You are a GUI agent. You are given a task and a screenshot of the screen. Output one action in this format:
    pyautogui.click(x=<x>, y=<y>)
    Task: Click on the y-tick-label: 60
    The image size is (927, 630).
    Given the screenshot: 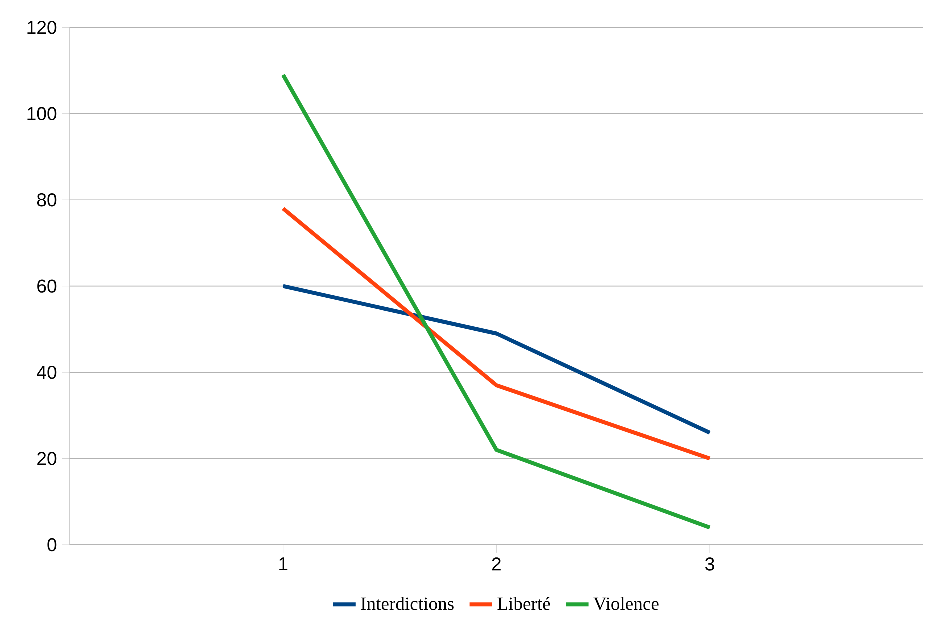 What is the action you would take?
    pyautogui.click(x=47, y=286)
    